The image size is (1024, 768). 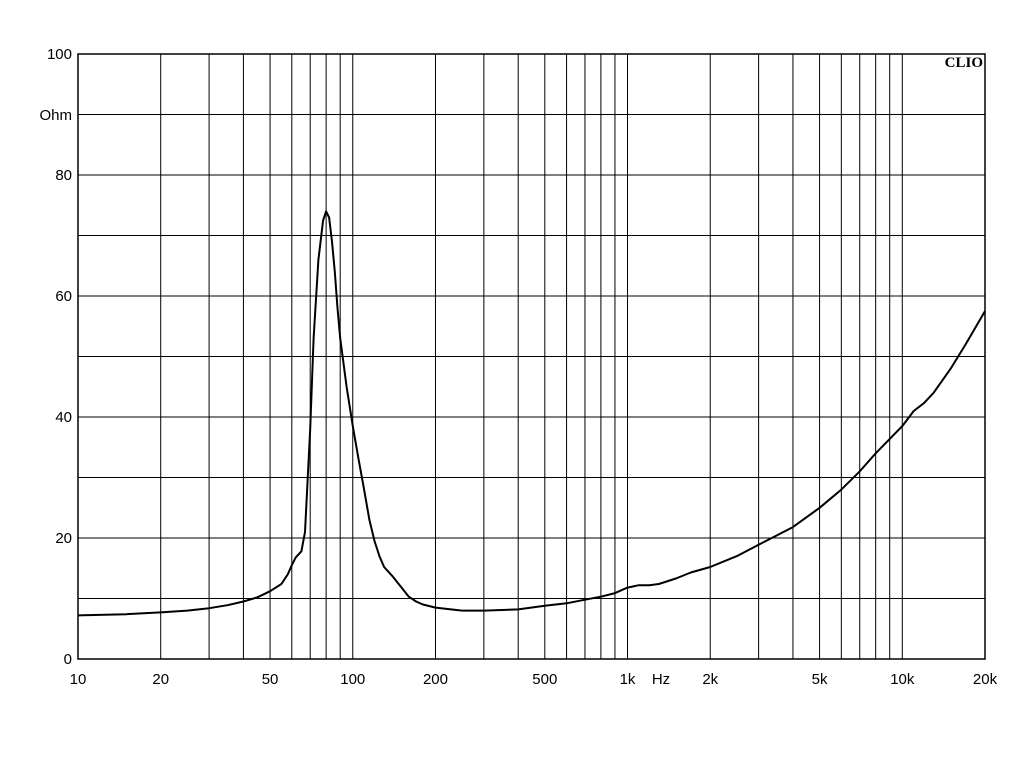 What do you see at coordinates (661, 679) in the screenshot?
I see `x-axis-label: Hz` at bounding box center [661, 679].